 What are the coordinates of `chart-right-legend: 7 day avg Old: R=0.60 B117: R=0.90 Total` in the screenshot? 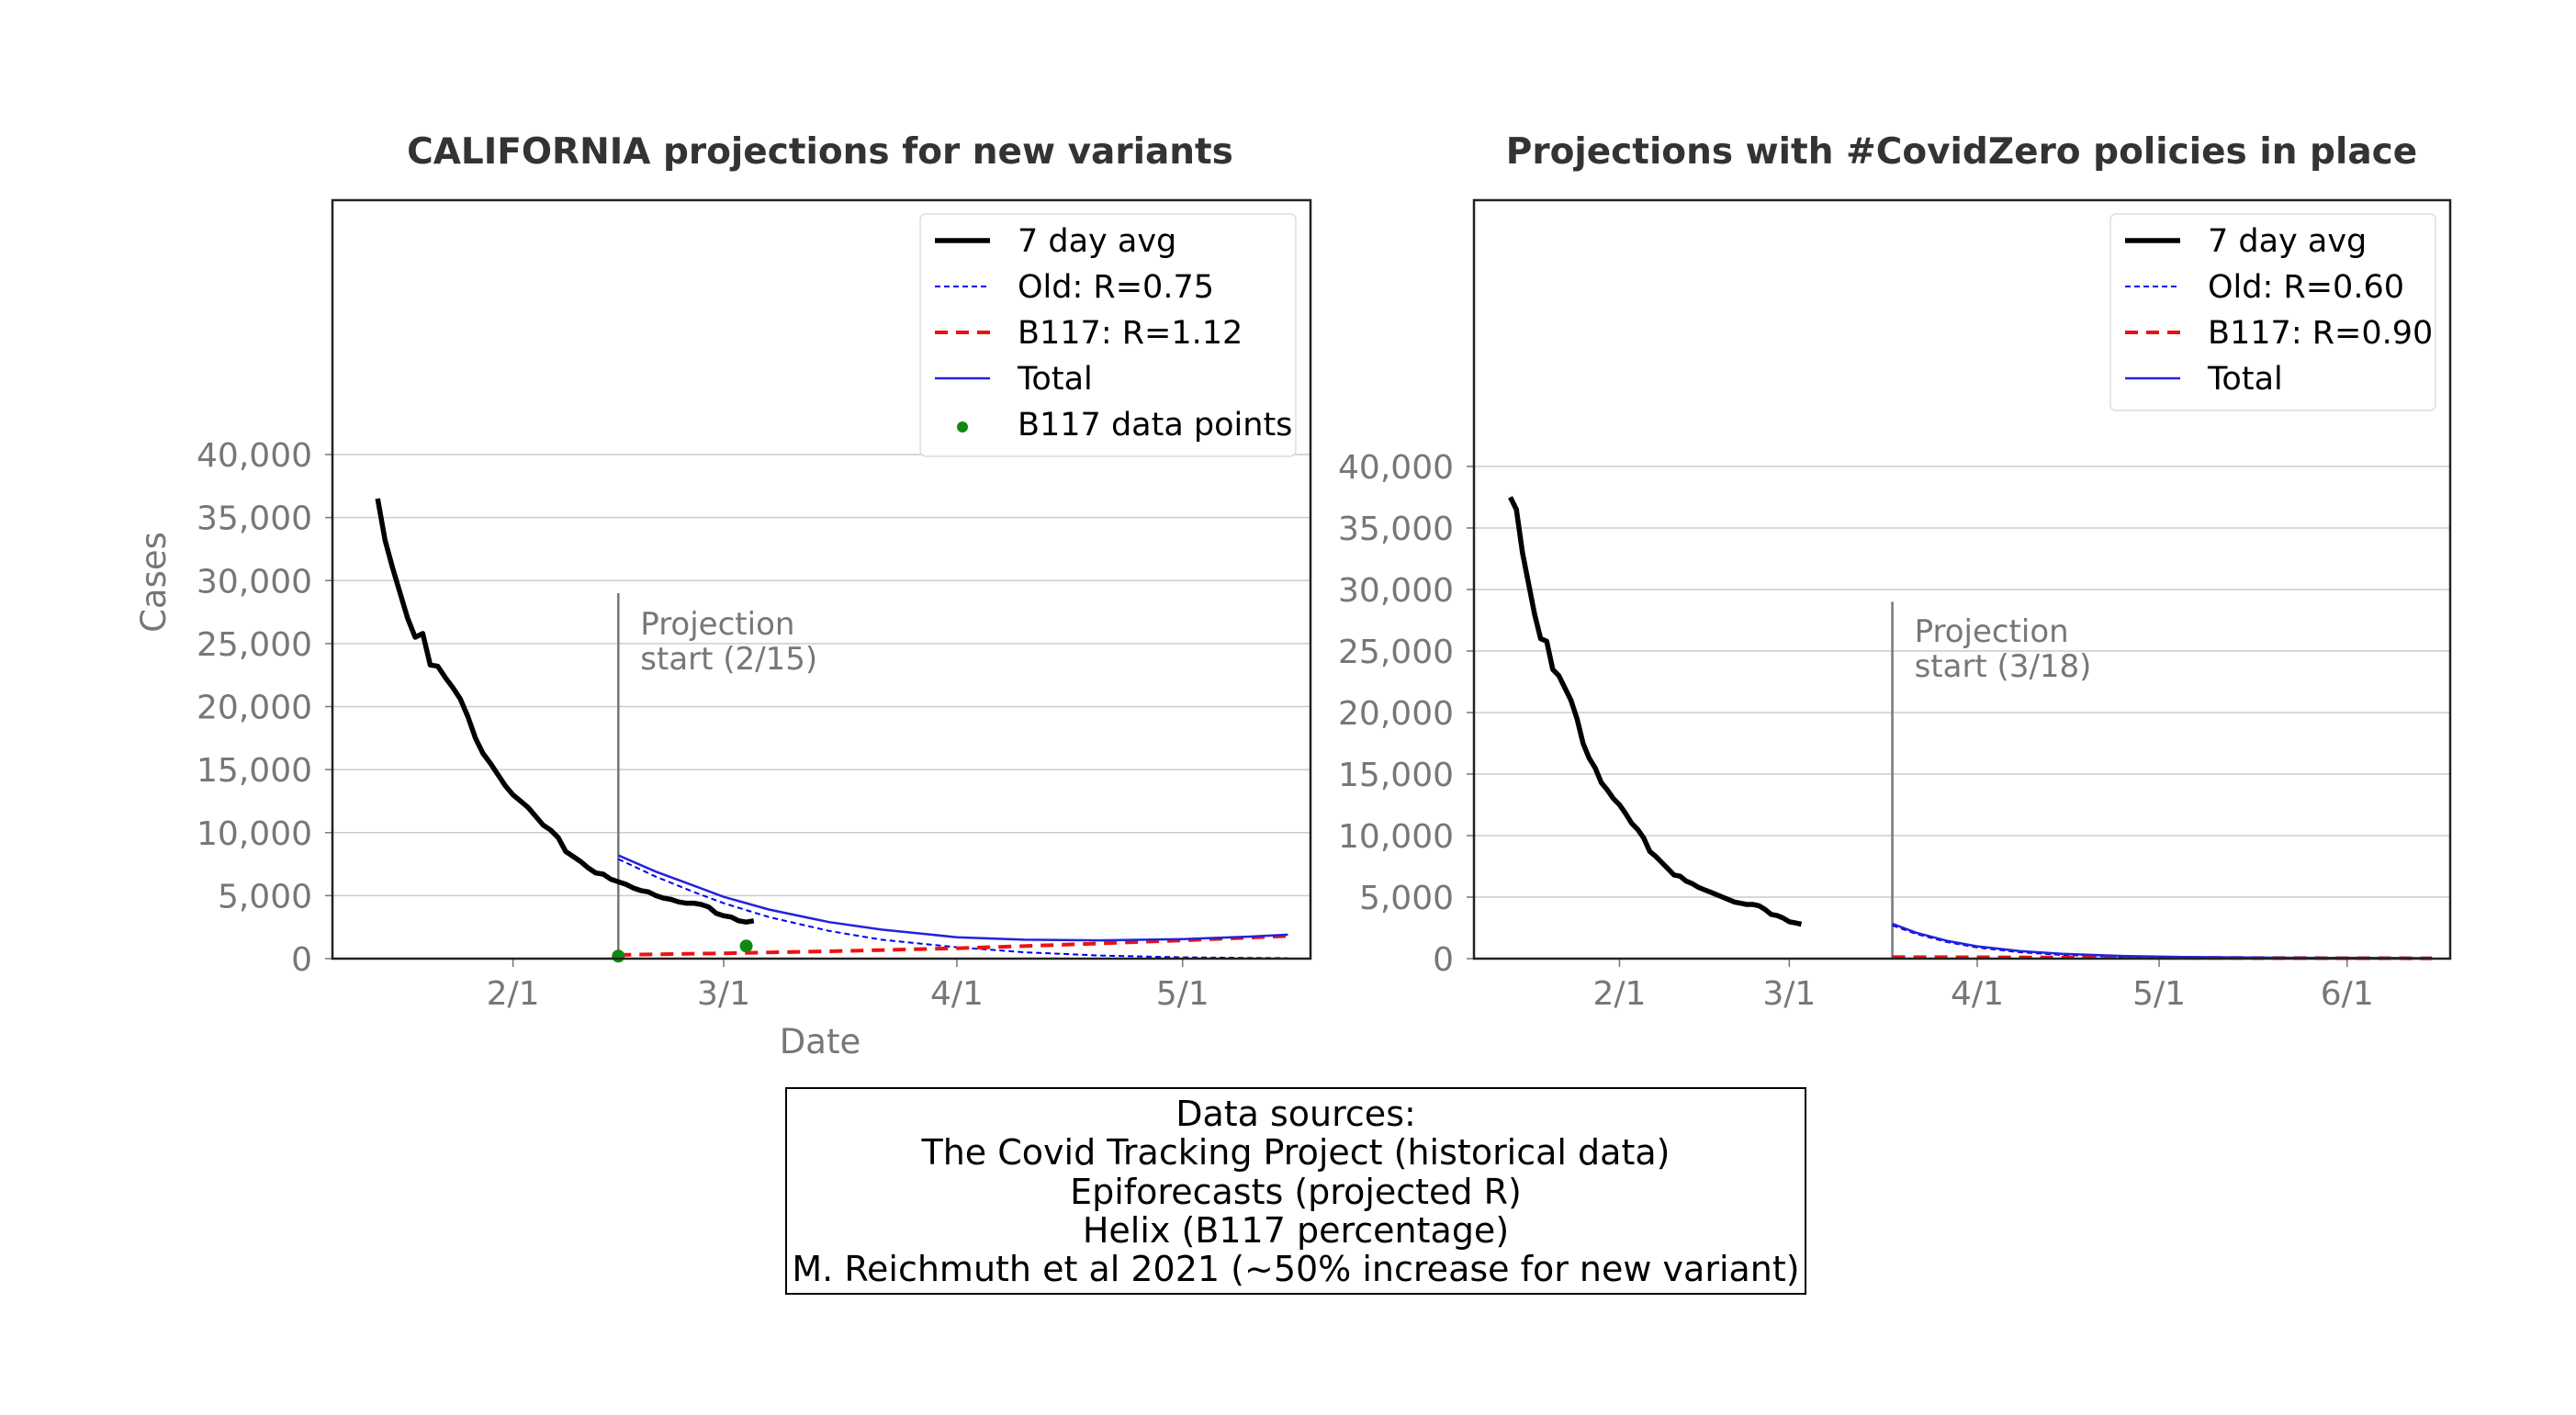 It's located at (2272, 312).